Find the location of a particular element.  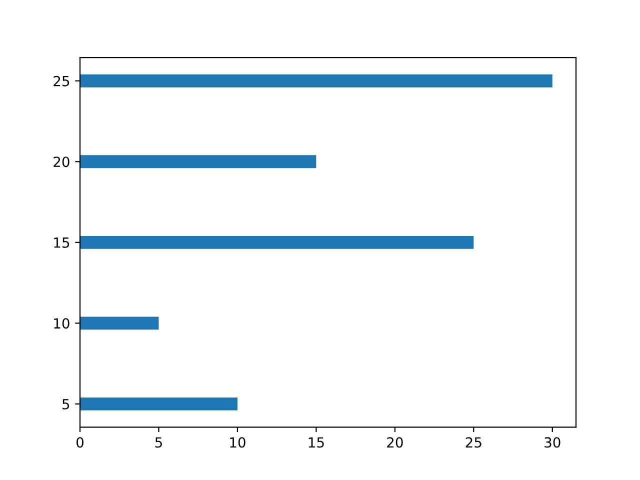

x-tick-label: 15 is located at coordinates (316, 442).